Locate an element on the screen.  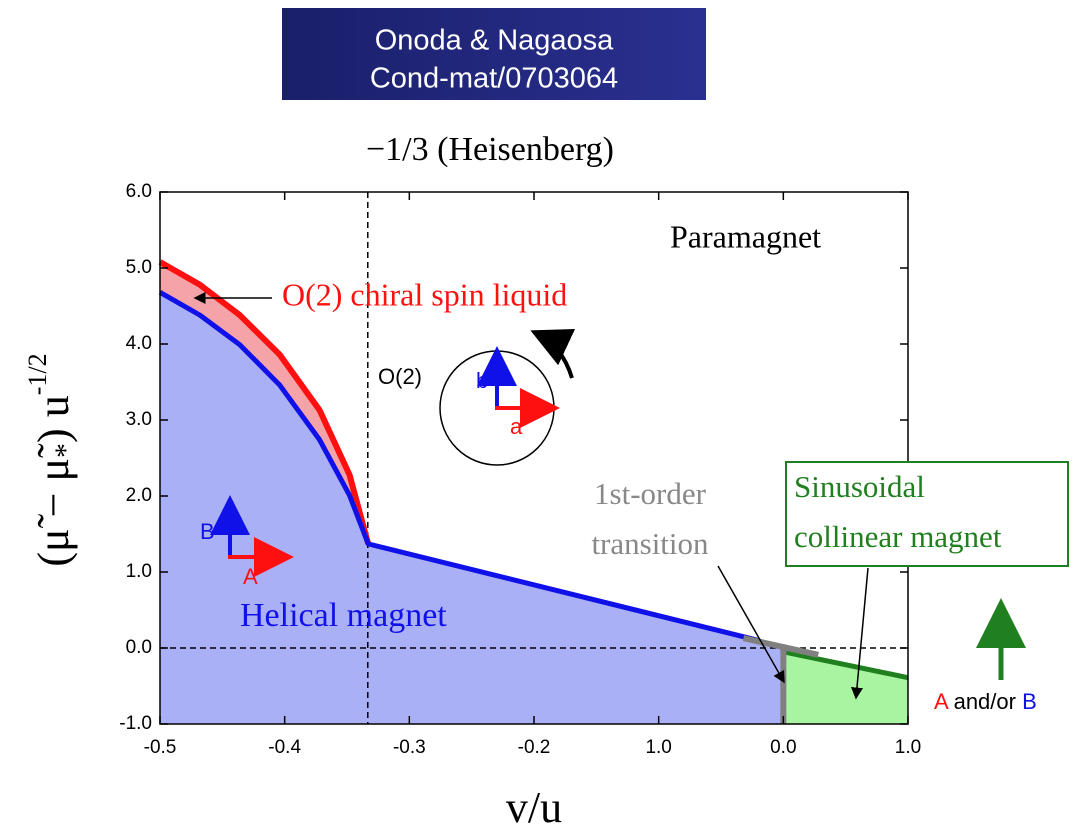
y-tick-label: 1.0 is located at coordinates (139, 571).